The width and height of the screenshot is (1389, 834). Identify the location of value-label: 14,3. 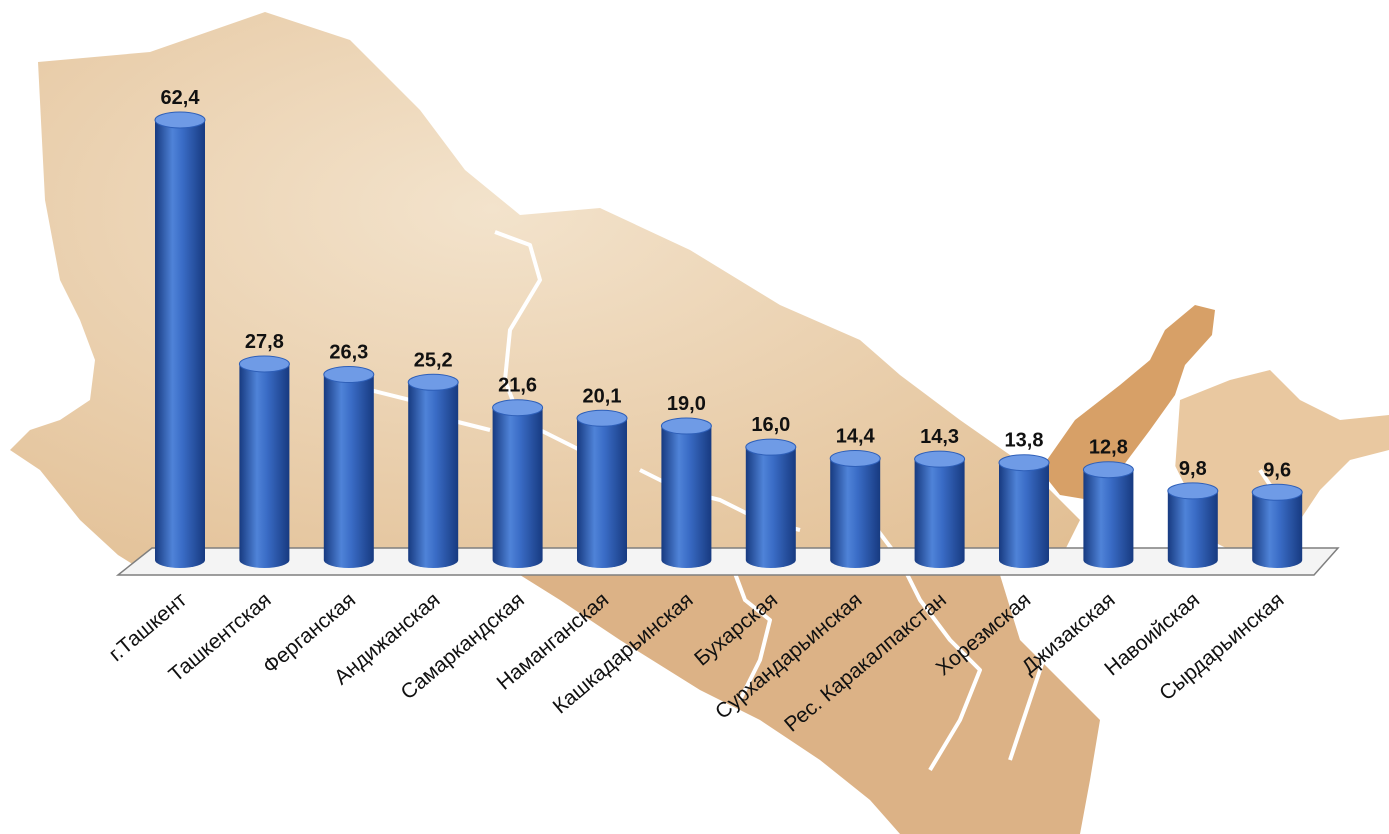
(939, 437).